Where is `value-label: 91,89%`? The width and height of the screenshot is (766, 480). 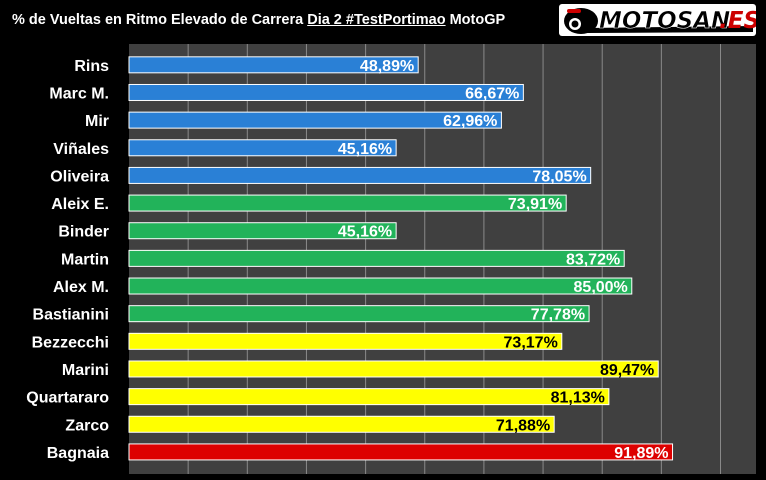 value-label: 91,89% is located at coordinates (641, 453).